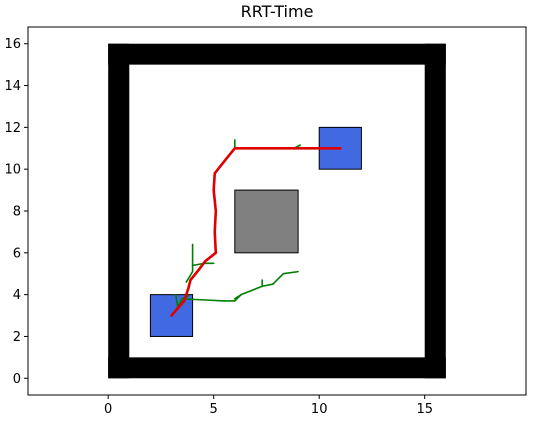 The width and height of the screenshot is (544, 422). What do you see at coordinates (214, 409) in the screenshot?
I see `x-tick-label-5: 5` at bounding box center [214, 409].